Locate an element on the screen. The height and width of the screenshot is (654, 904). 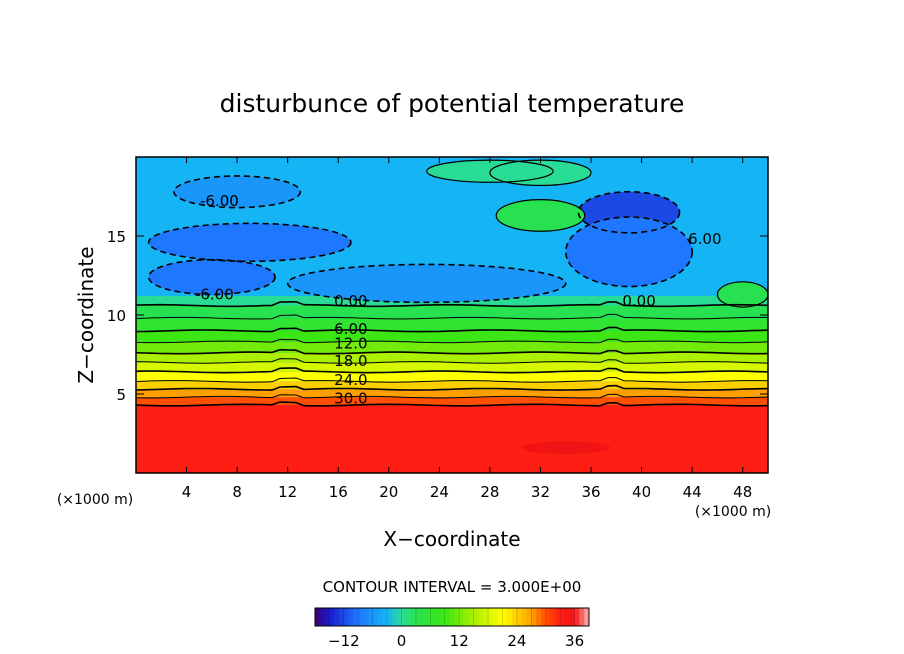
y-axis-unit: (×1000 m) is located at coordinates (95, 500).